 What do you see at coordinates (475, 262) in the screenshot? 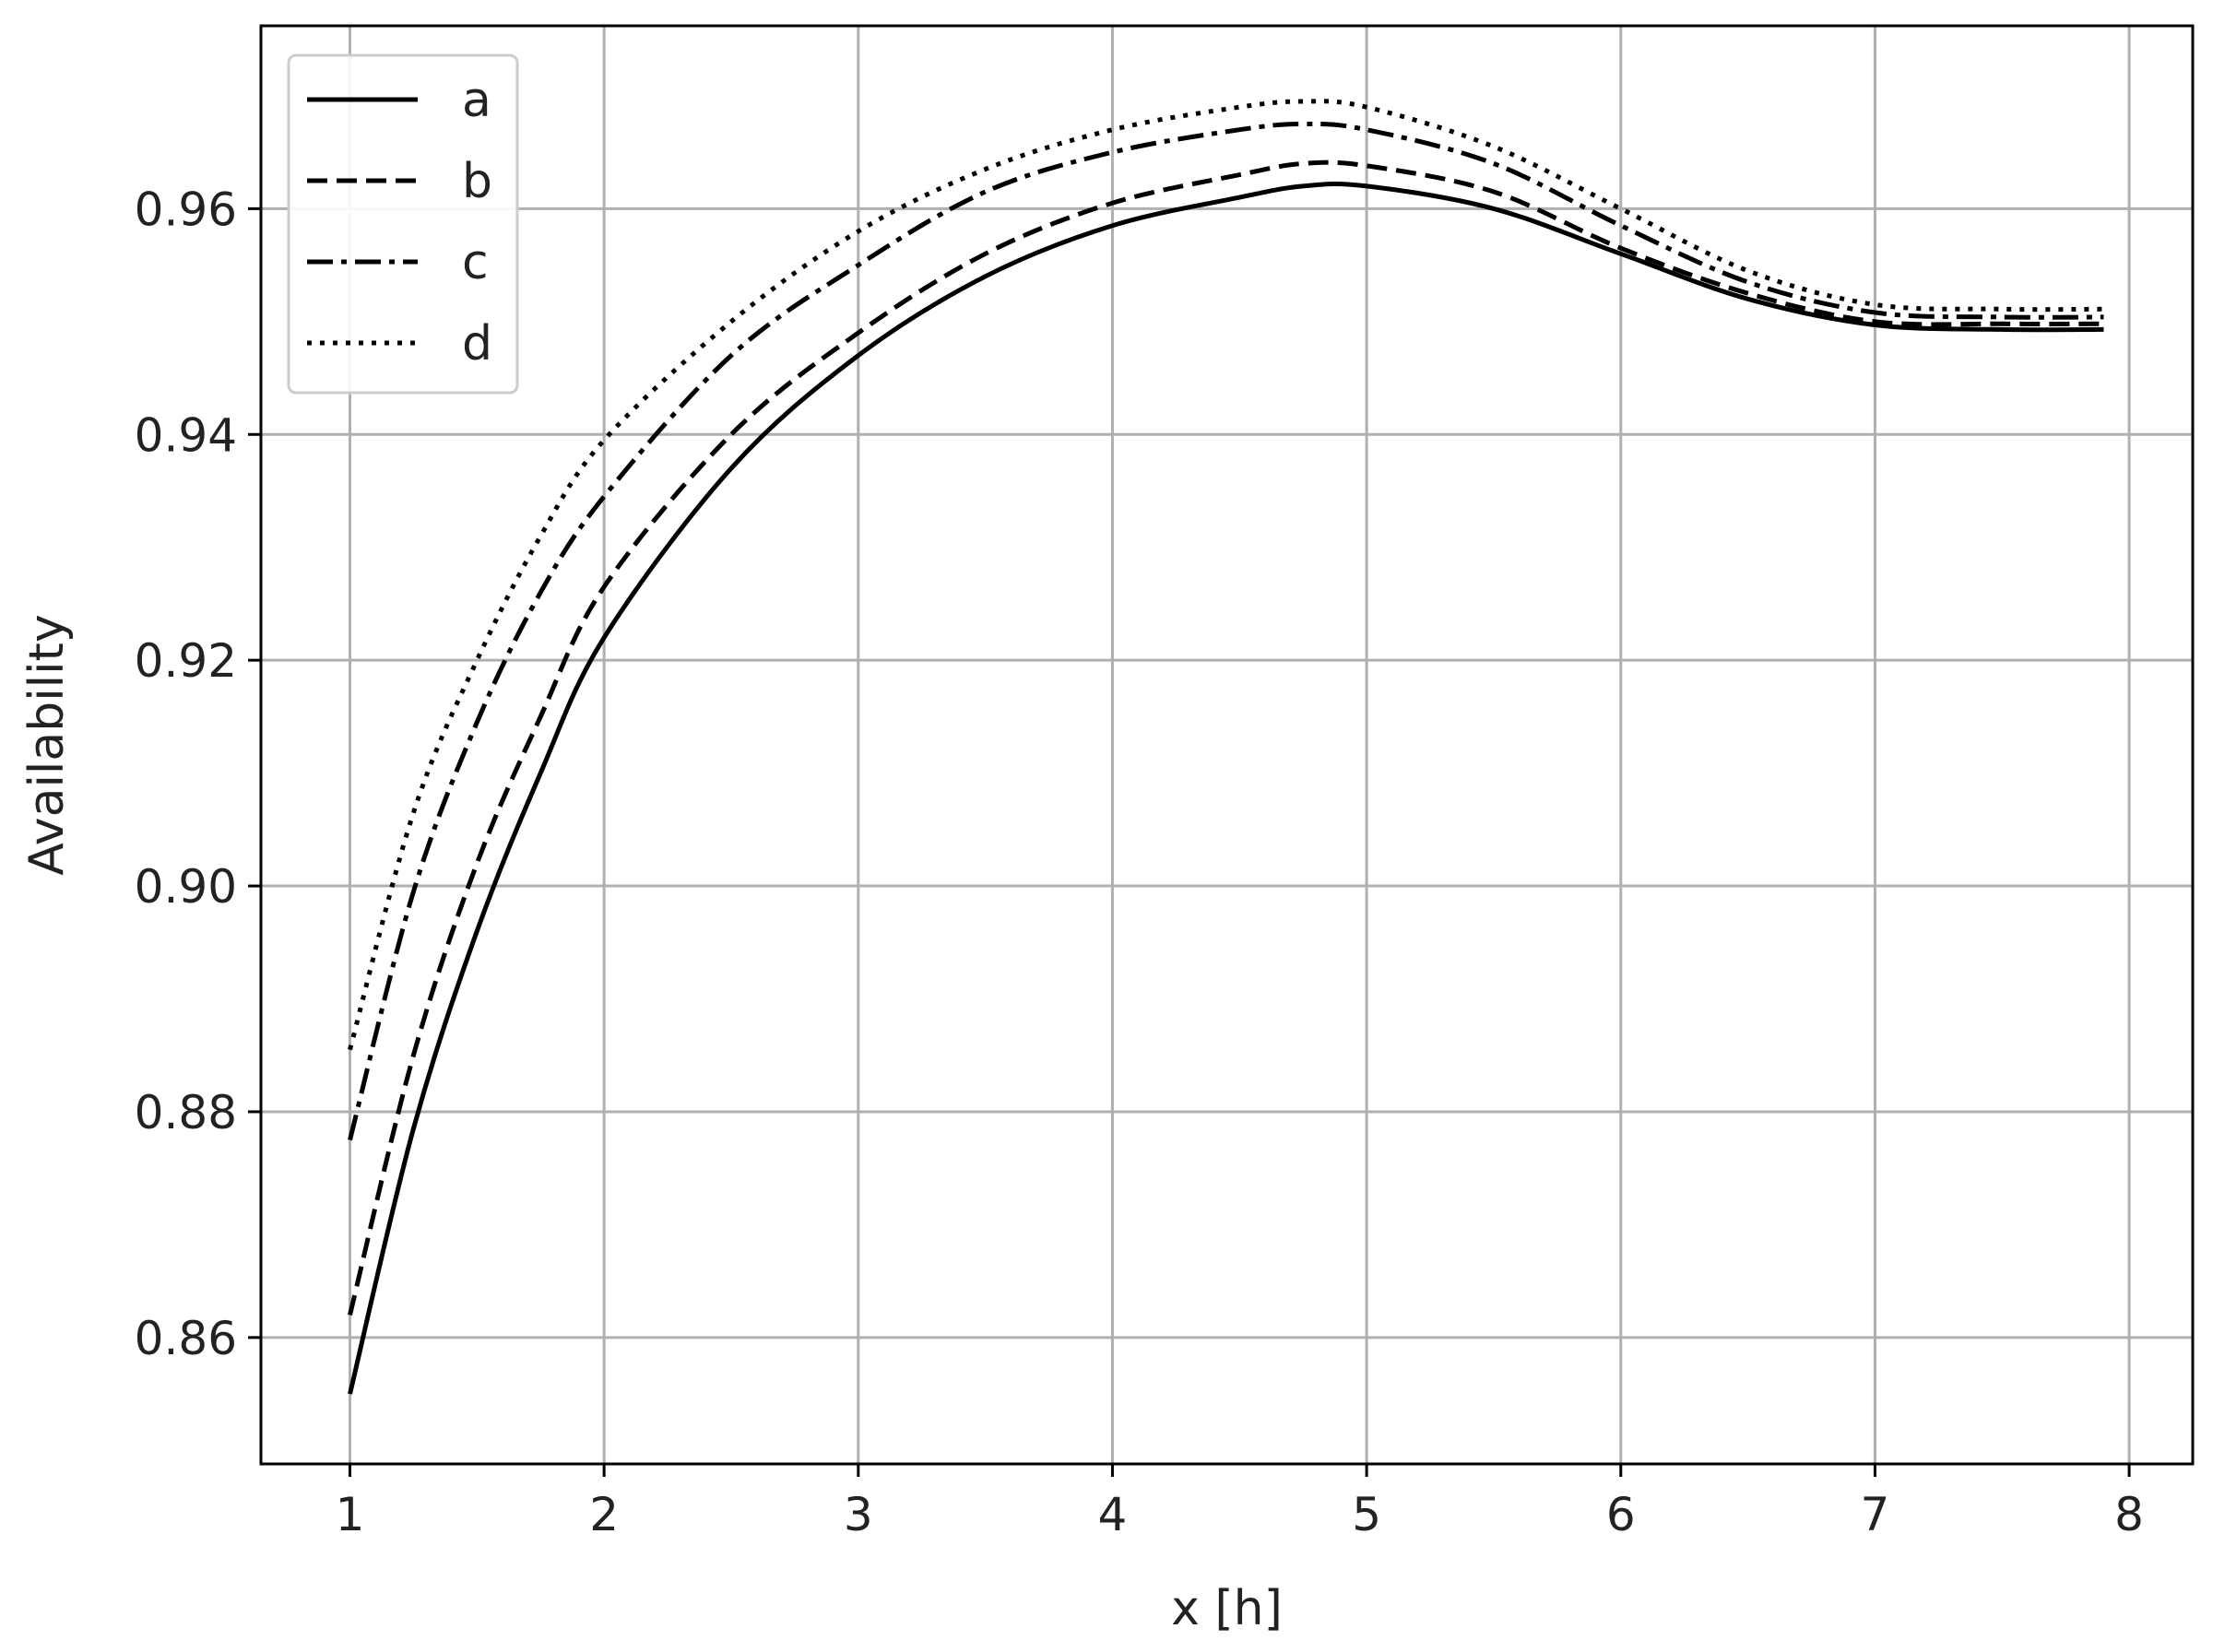
I see `legend-label-c: c` at bounding box center [475, 262].